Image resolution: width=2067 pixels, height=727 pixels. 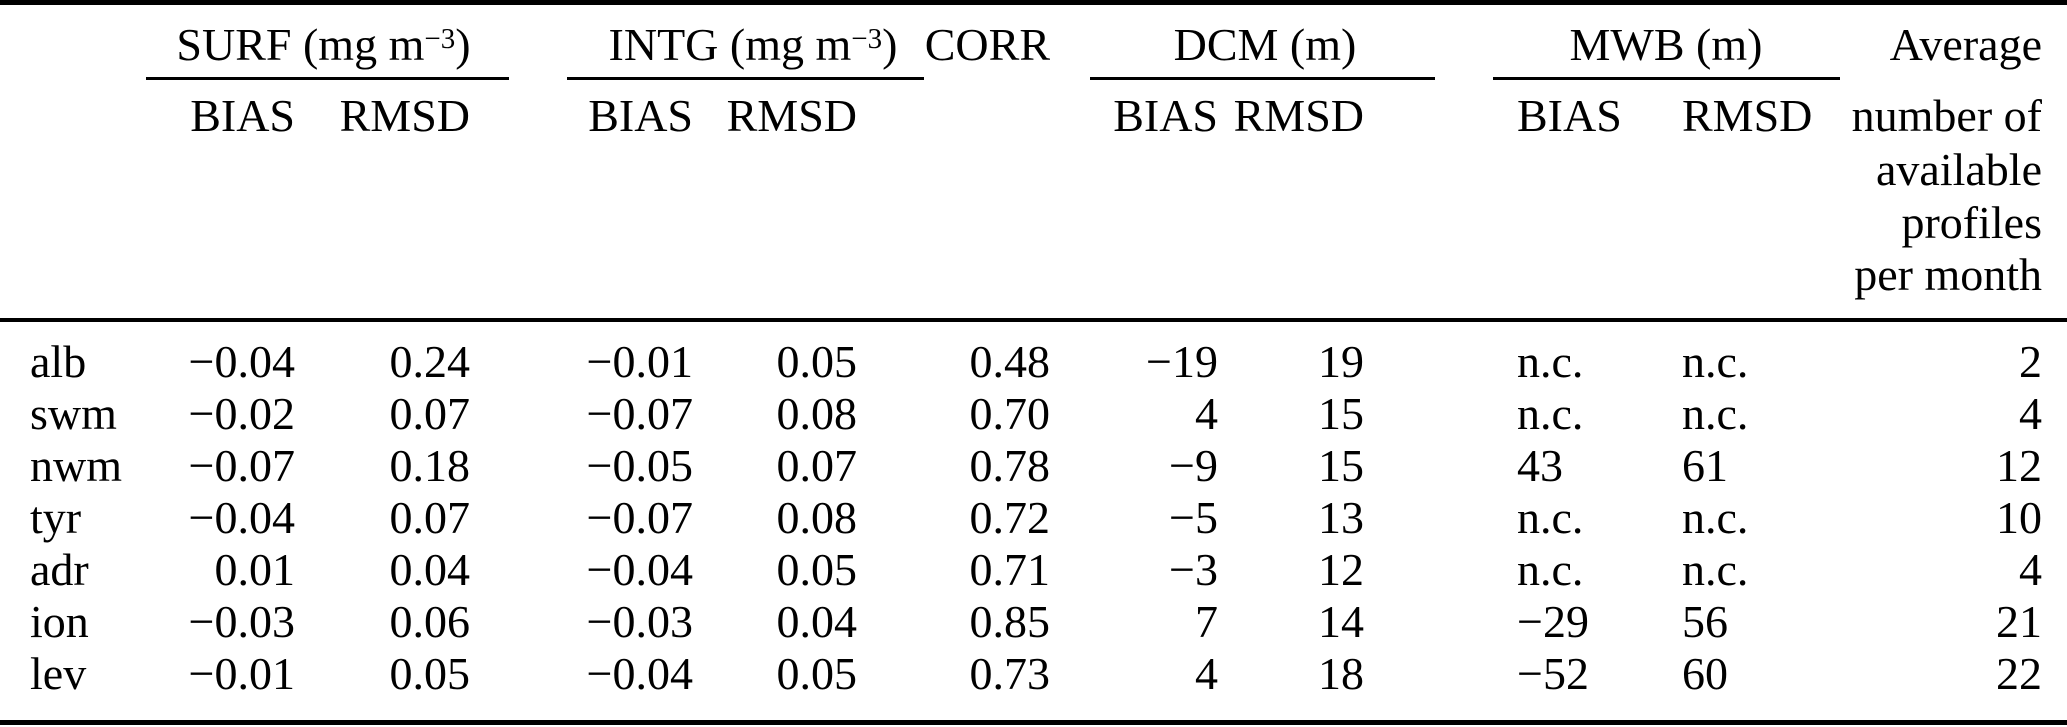 I want to click on row-label-lev: lev, so click(x=58, y=673).